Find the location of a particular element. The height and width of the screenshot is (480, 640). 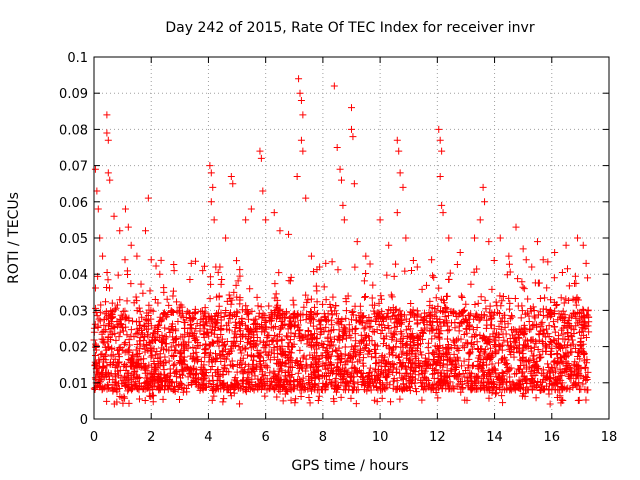

x-tick-label: 12 is located at coordinates (437, 437).